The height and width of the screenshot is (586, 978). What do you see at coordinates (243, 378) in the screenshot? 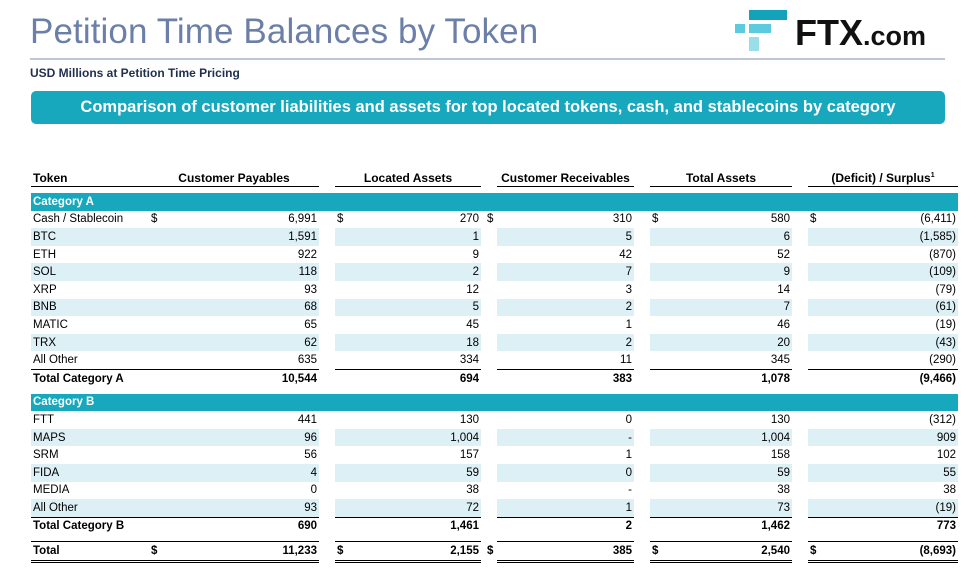
I see `payables-cell: 10,544` at bounding box center [243, 378].